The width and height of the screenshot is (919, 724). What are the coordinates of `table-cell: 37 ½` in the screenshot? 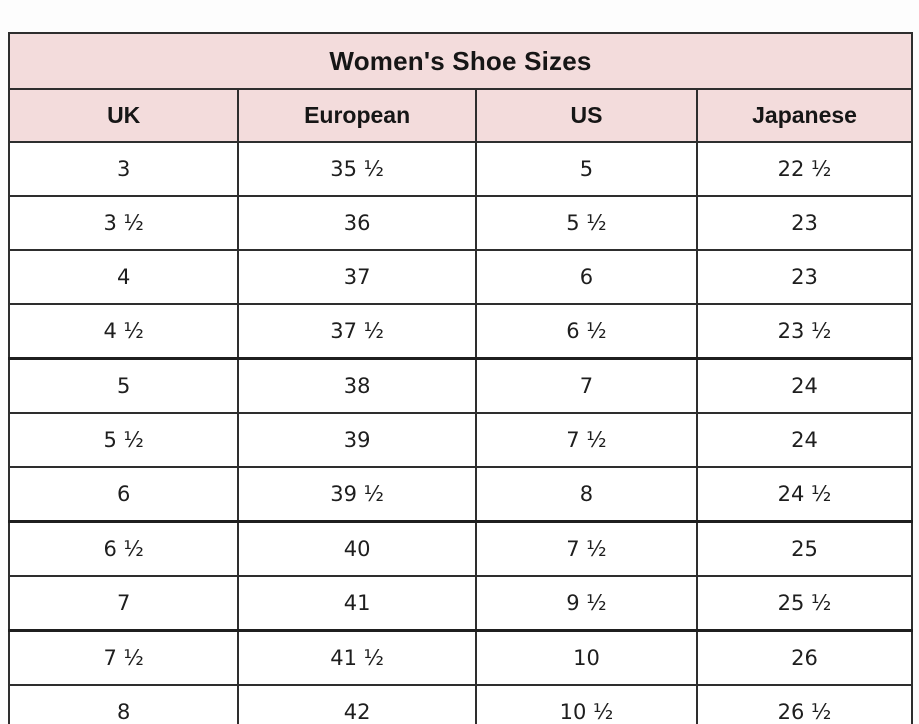 It's located at (357, 331).